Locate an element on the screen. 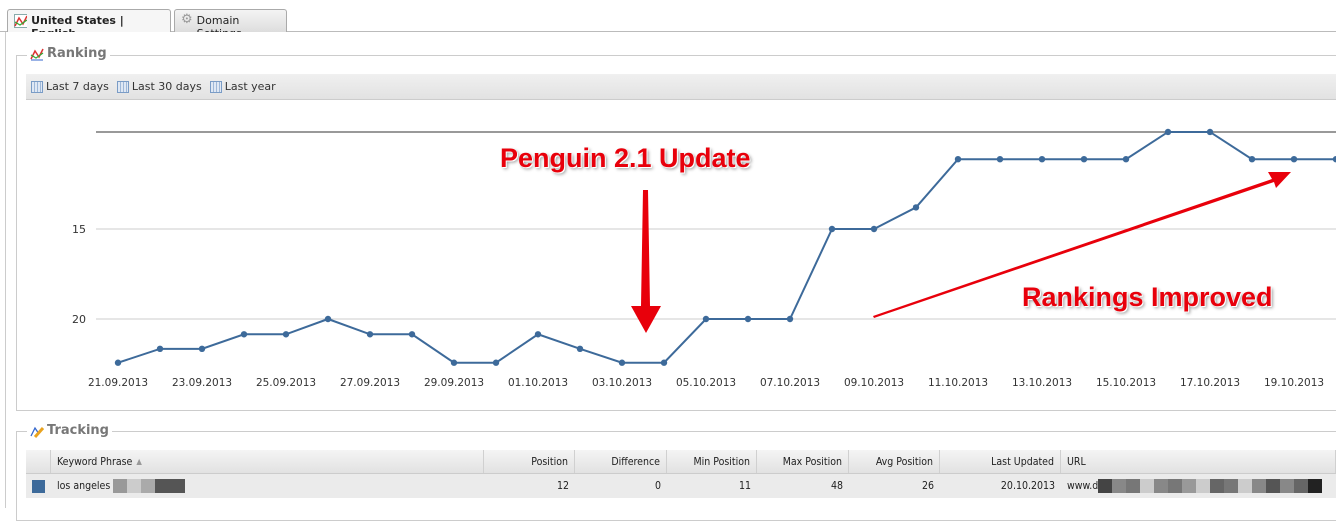 Image resolution: width=1336 pixels, height=521 pixels. column-keyword-phrase: Keyword Phrase ▲ is located at coordinates (267, 461).